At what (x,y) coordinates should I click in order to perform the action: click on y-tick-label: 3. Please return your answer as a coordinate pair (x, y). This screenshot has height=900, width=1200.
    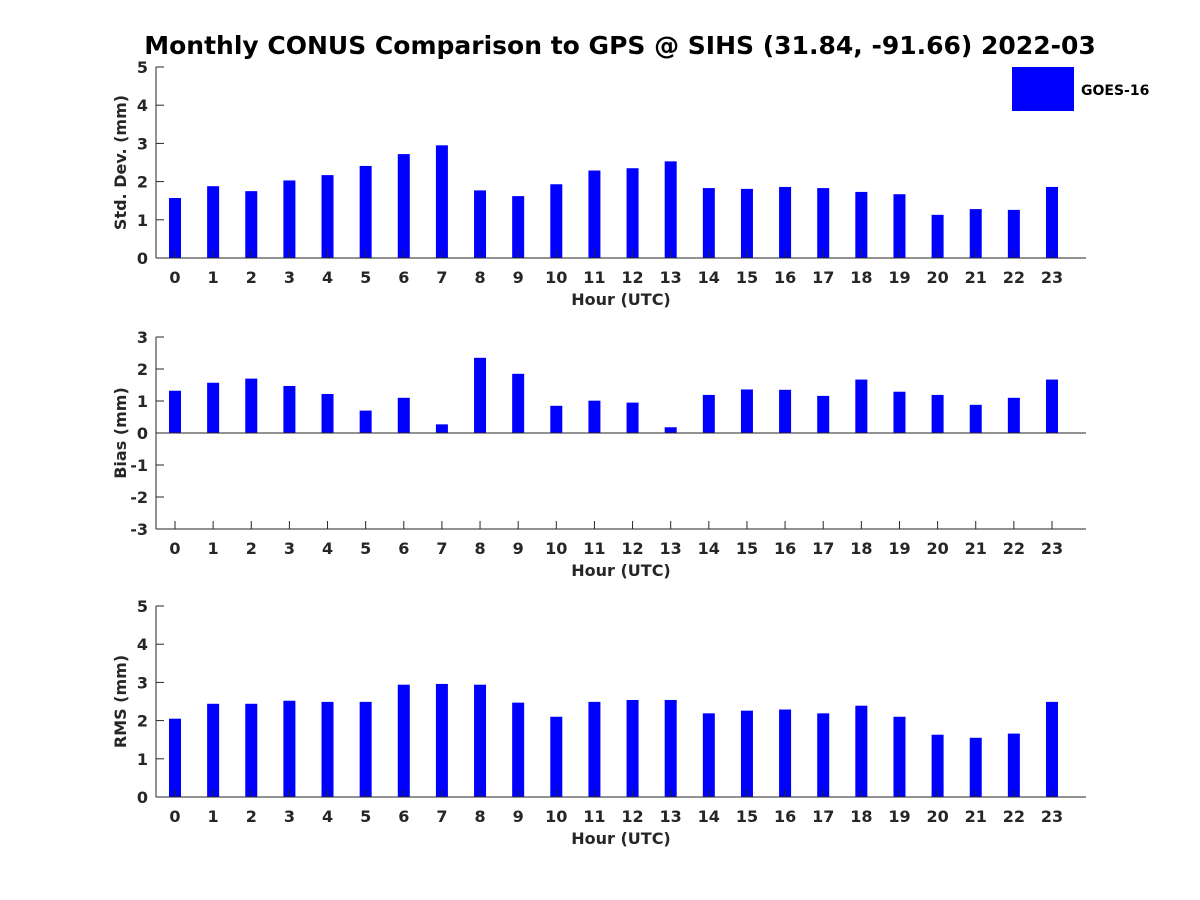
    Looking at the image, I should click on (142, 143).